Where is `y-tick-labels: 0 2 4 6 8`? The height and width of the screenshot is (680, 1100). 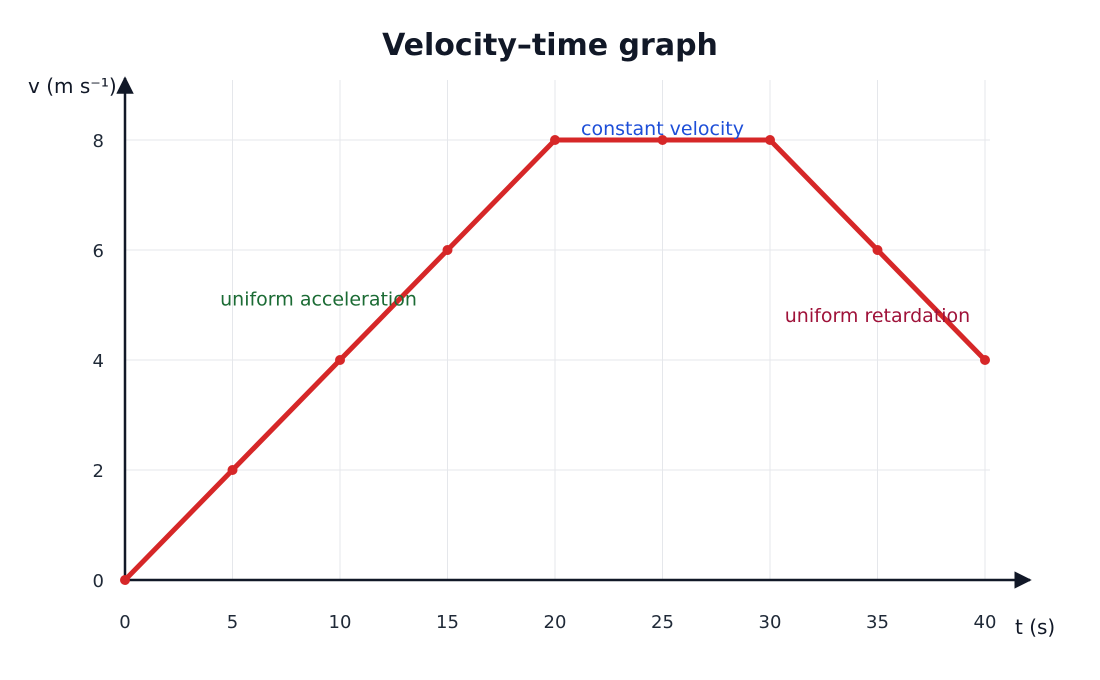
y-tick-labels: 0 2 4 6 8 is located at coordinates (98, 361).